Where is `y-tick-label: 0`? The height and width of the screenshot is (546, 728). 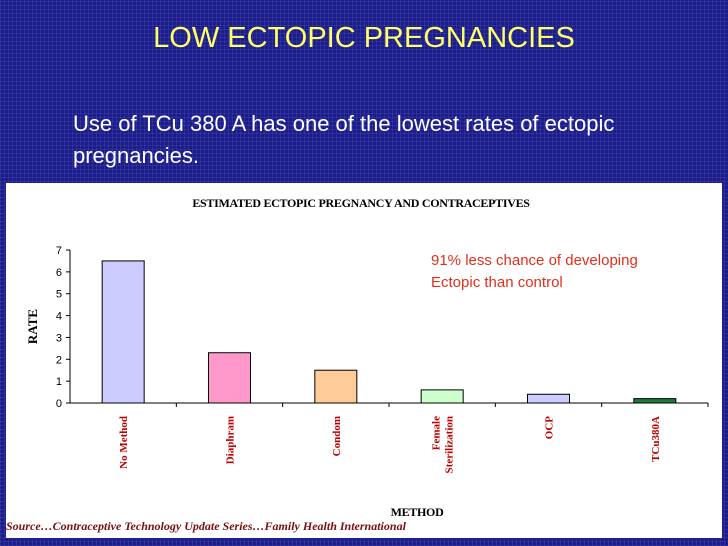 y-tick-label: 0 is located at coordinates (59, 404).